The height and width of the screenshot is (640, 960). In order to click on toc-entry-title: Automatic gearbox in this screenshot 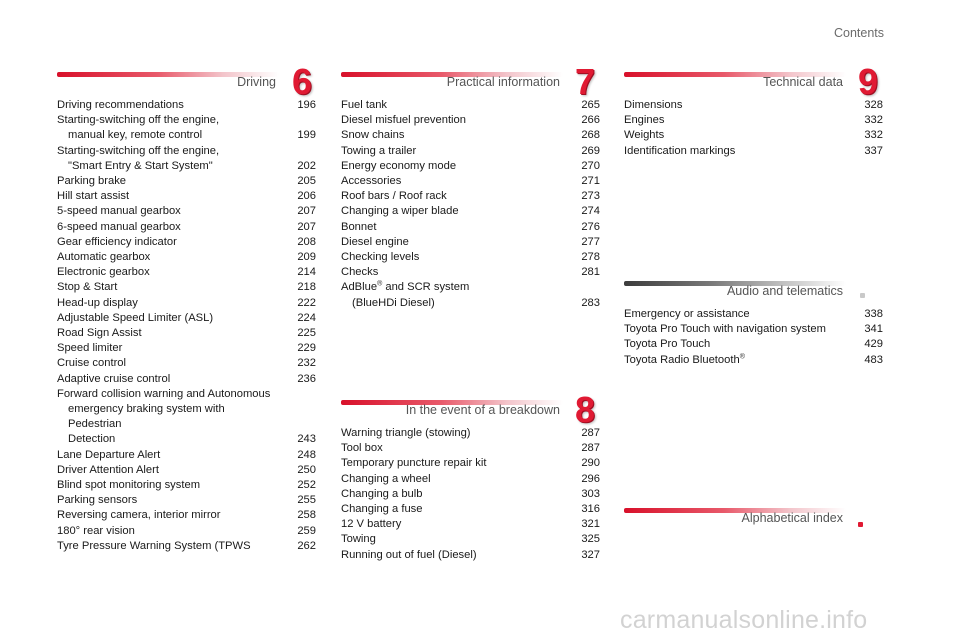, I will do `click(104, 257)`.